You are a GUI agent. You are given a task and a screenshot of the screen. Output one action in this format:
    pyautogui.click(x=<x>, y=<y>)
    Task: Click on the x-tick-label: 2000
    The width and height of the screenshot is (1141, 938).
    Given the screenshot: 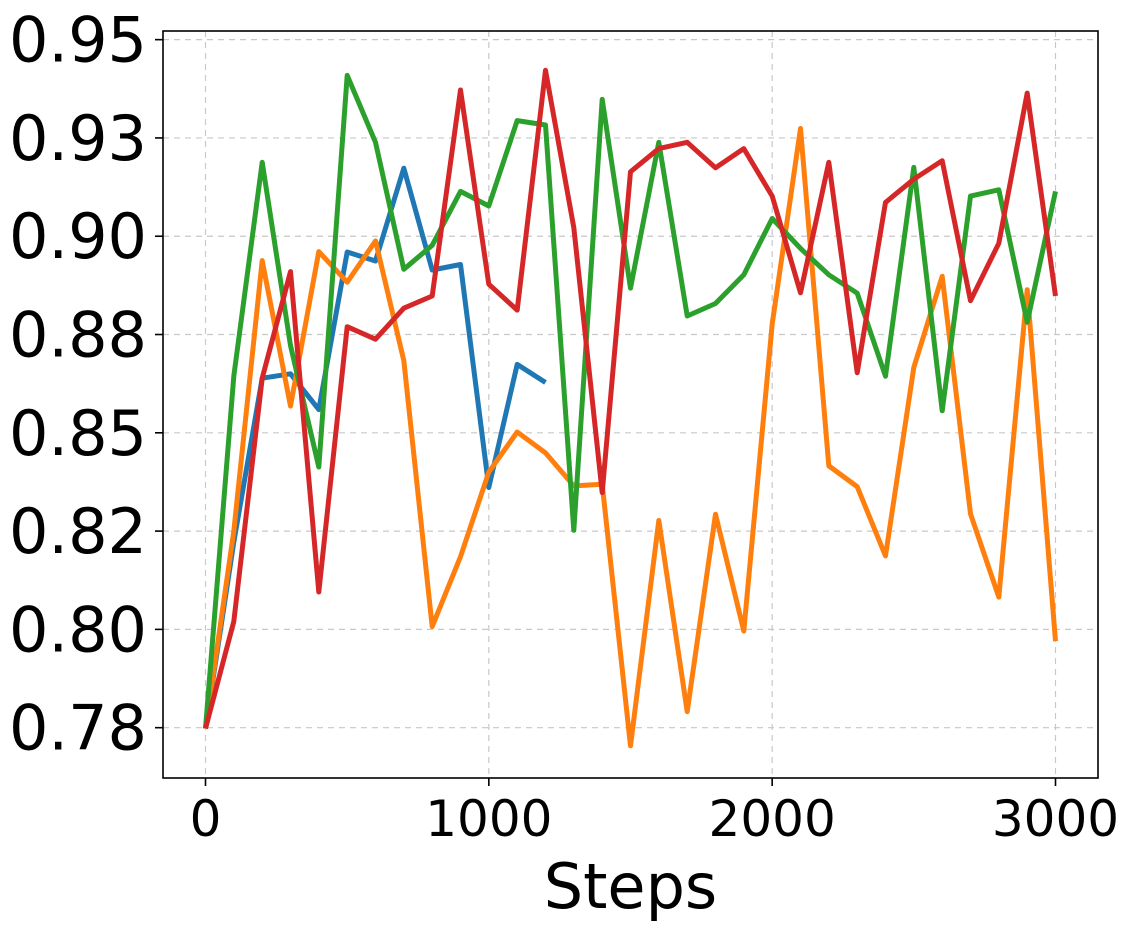 What is the action you would take?
    pyautogui.click(x=772, y=819)
    